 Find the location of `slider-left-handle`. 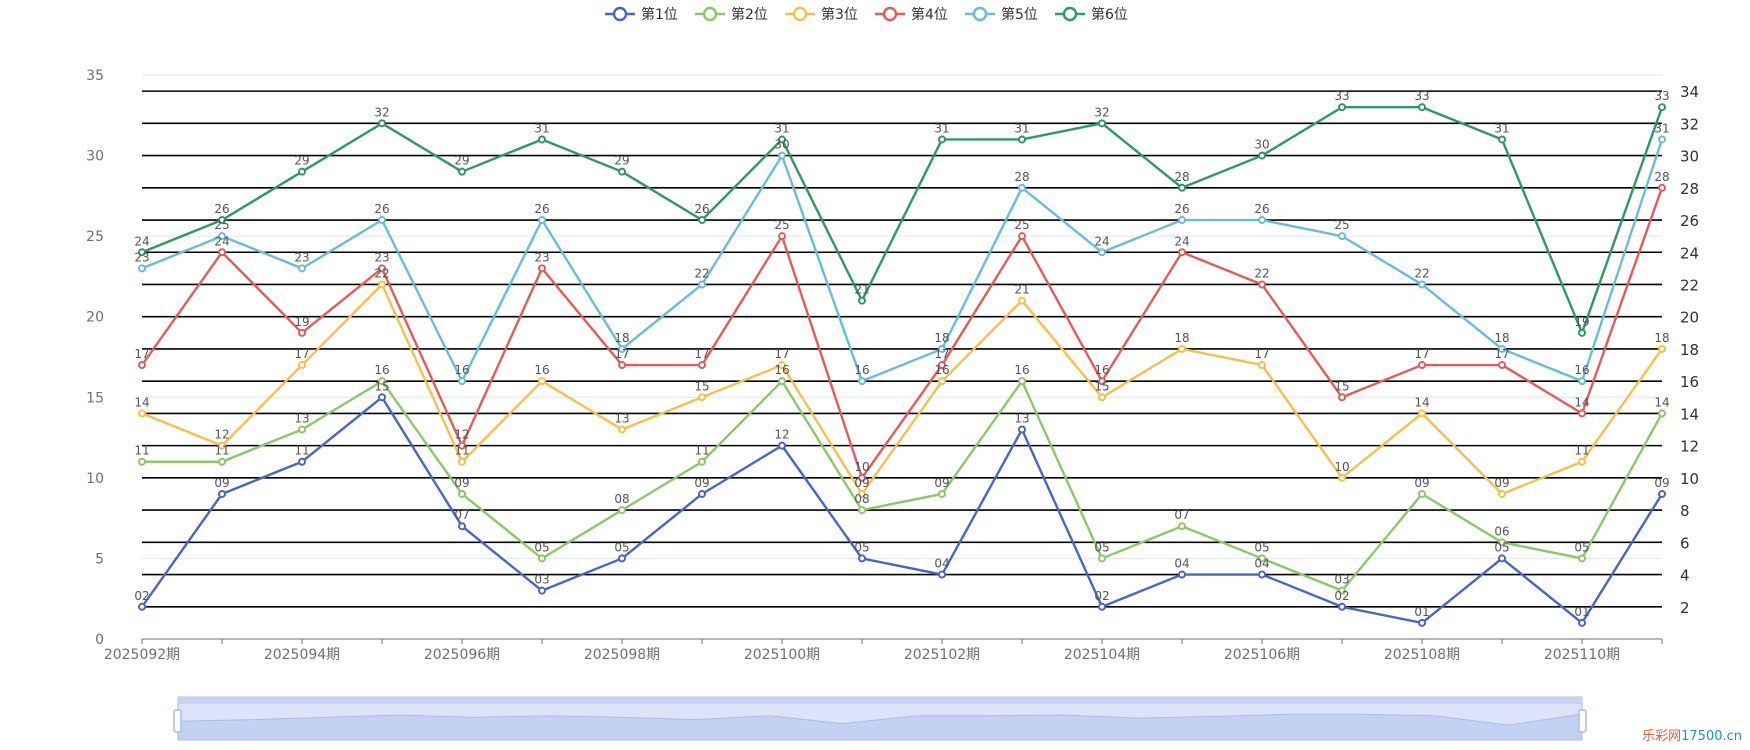

slider-left-handle is located at coordinates (177, 721).